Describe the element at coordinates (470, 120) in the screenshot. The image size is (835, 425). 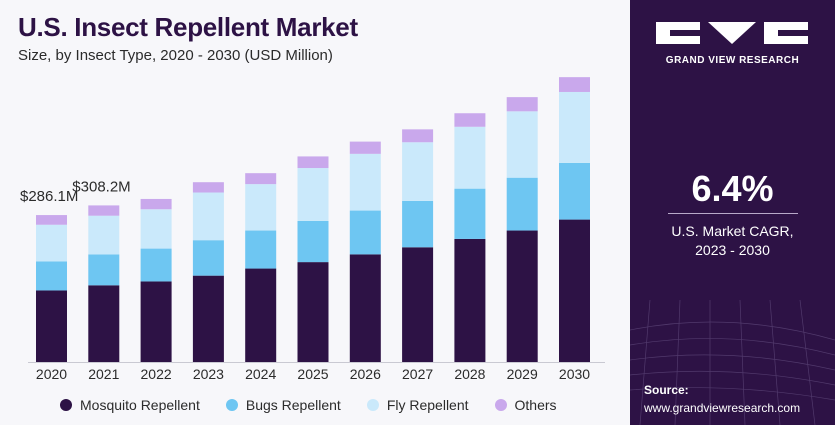
I see `bar-segment-2028-others` at that location.